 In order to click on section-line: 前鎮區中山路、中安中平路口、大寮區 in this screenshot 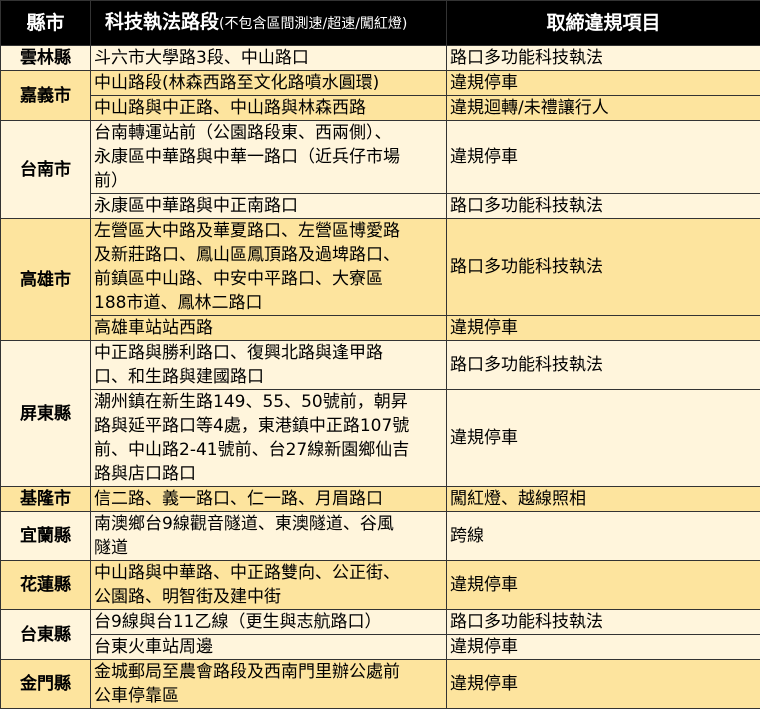, I will do `click(238, 279)`.